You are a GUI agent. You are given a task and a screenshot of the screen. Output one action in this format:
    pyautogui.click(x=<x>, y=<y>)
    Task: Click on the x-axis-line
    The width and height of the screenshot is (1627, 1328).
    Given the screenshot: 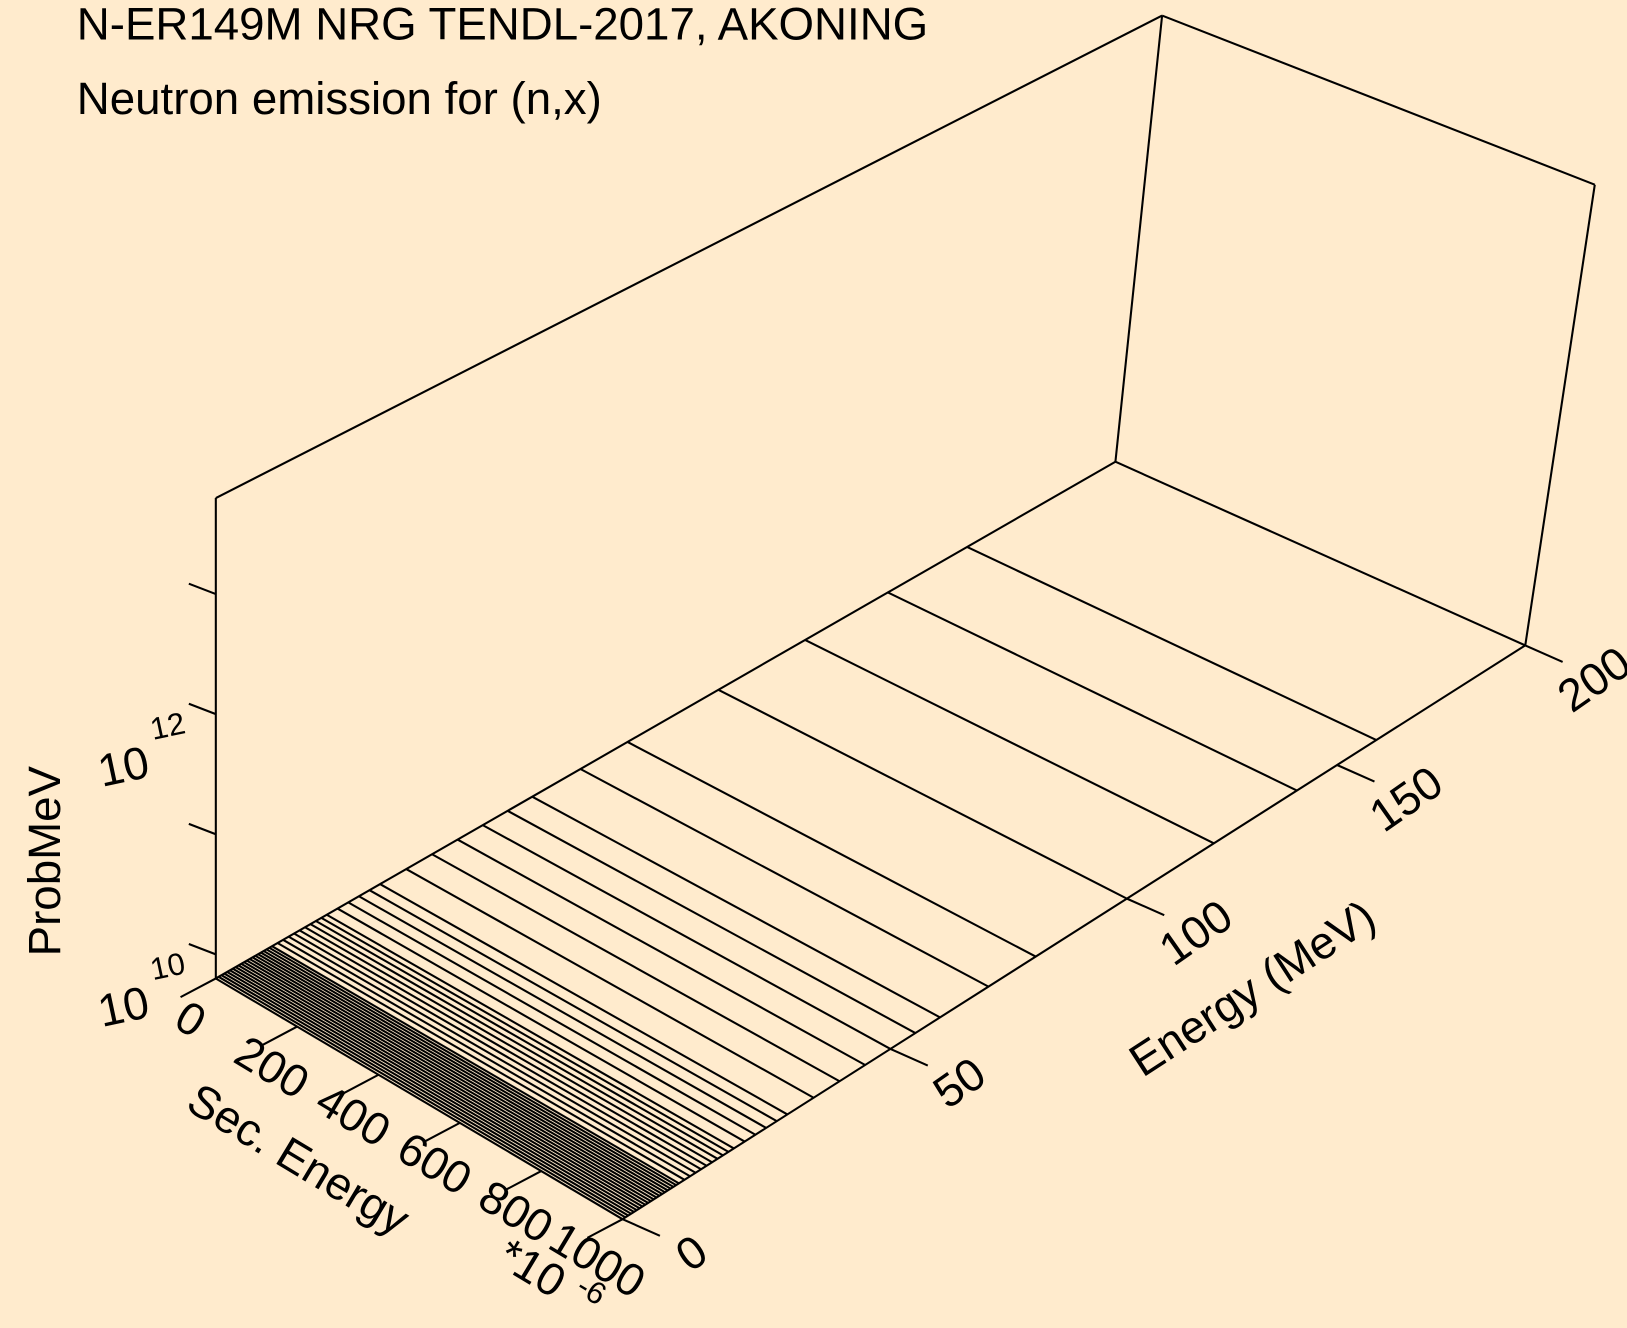 What is the action you would take?
    pyautogui.click(x=419, y=1099)
    